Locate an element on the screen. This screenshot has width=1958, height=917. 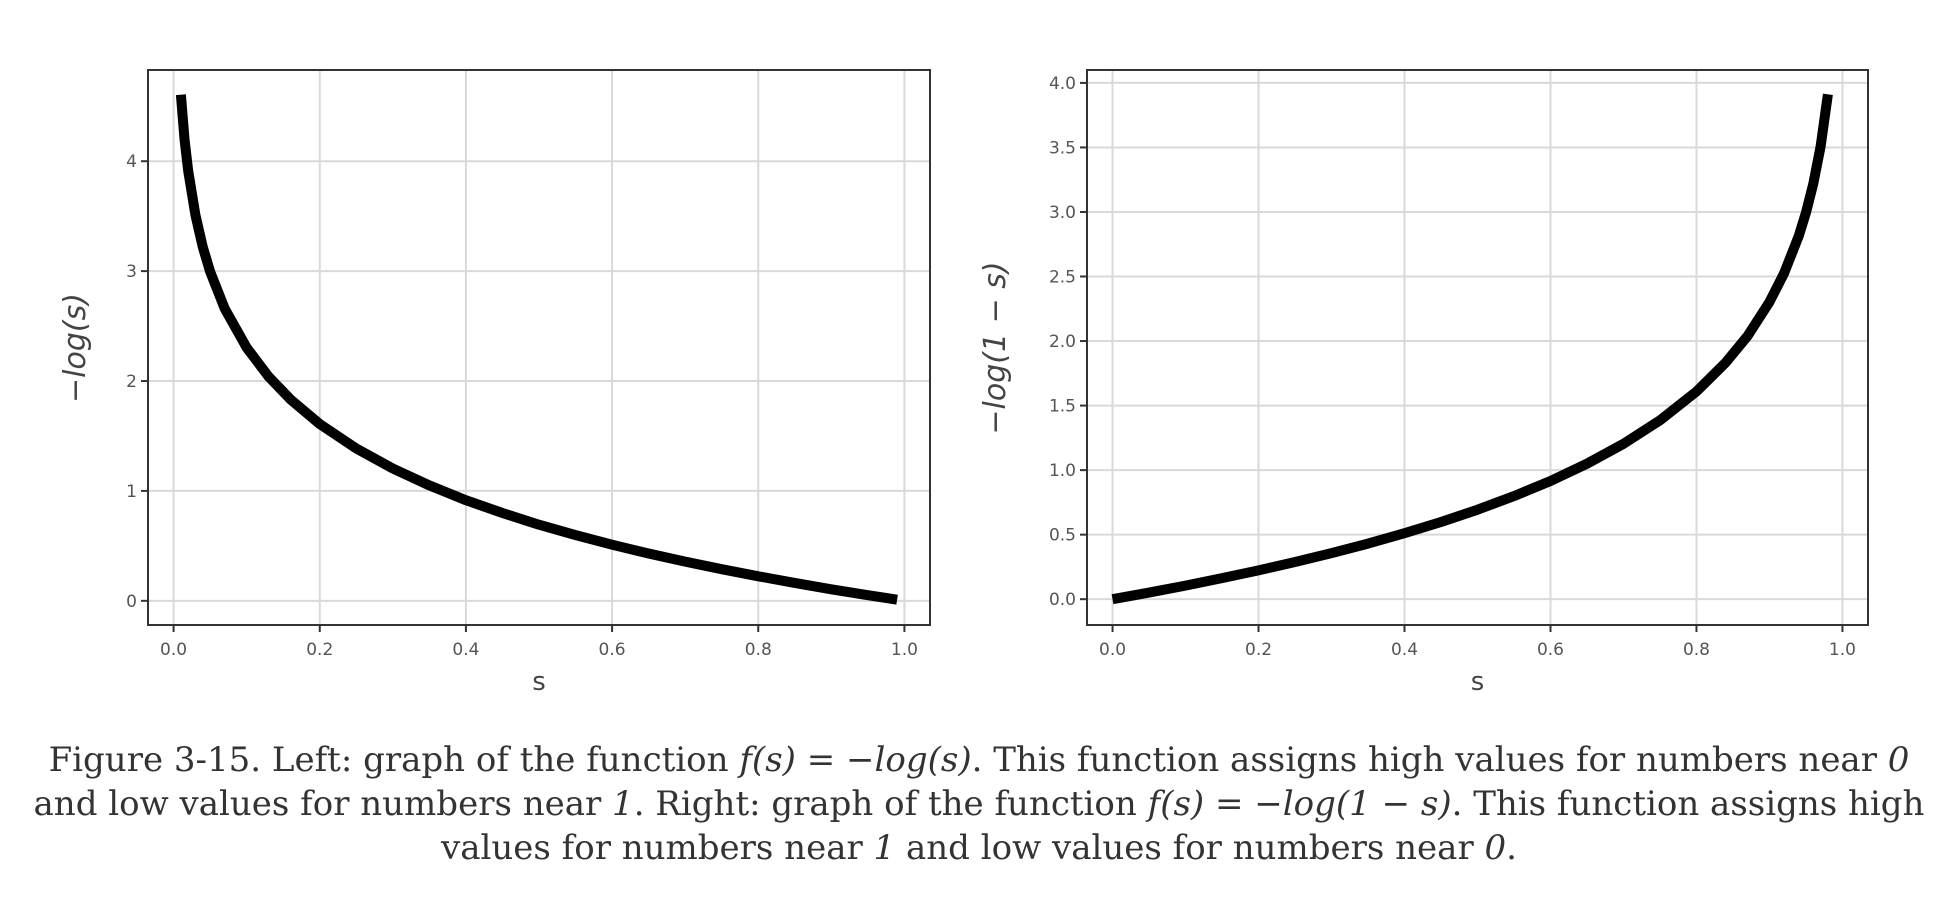
caption-part: . is located at coordinates (1511, 848).